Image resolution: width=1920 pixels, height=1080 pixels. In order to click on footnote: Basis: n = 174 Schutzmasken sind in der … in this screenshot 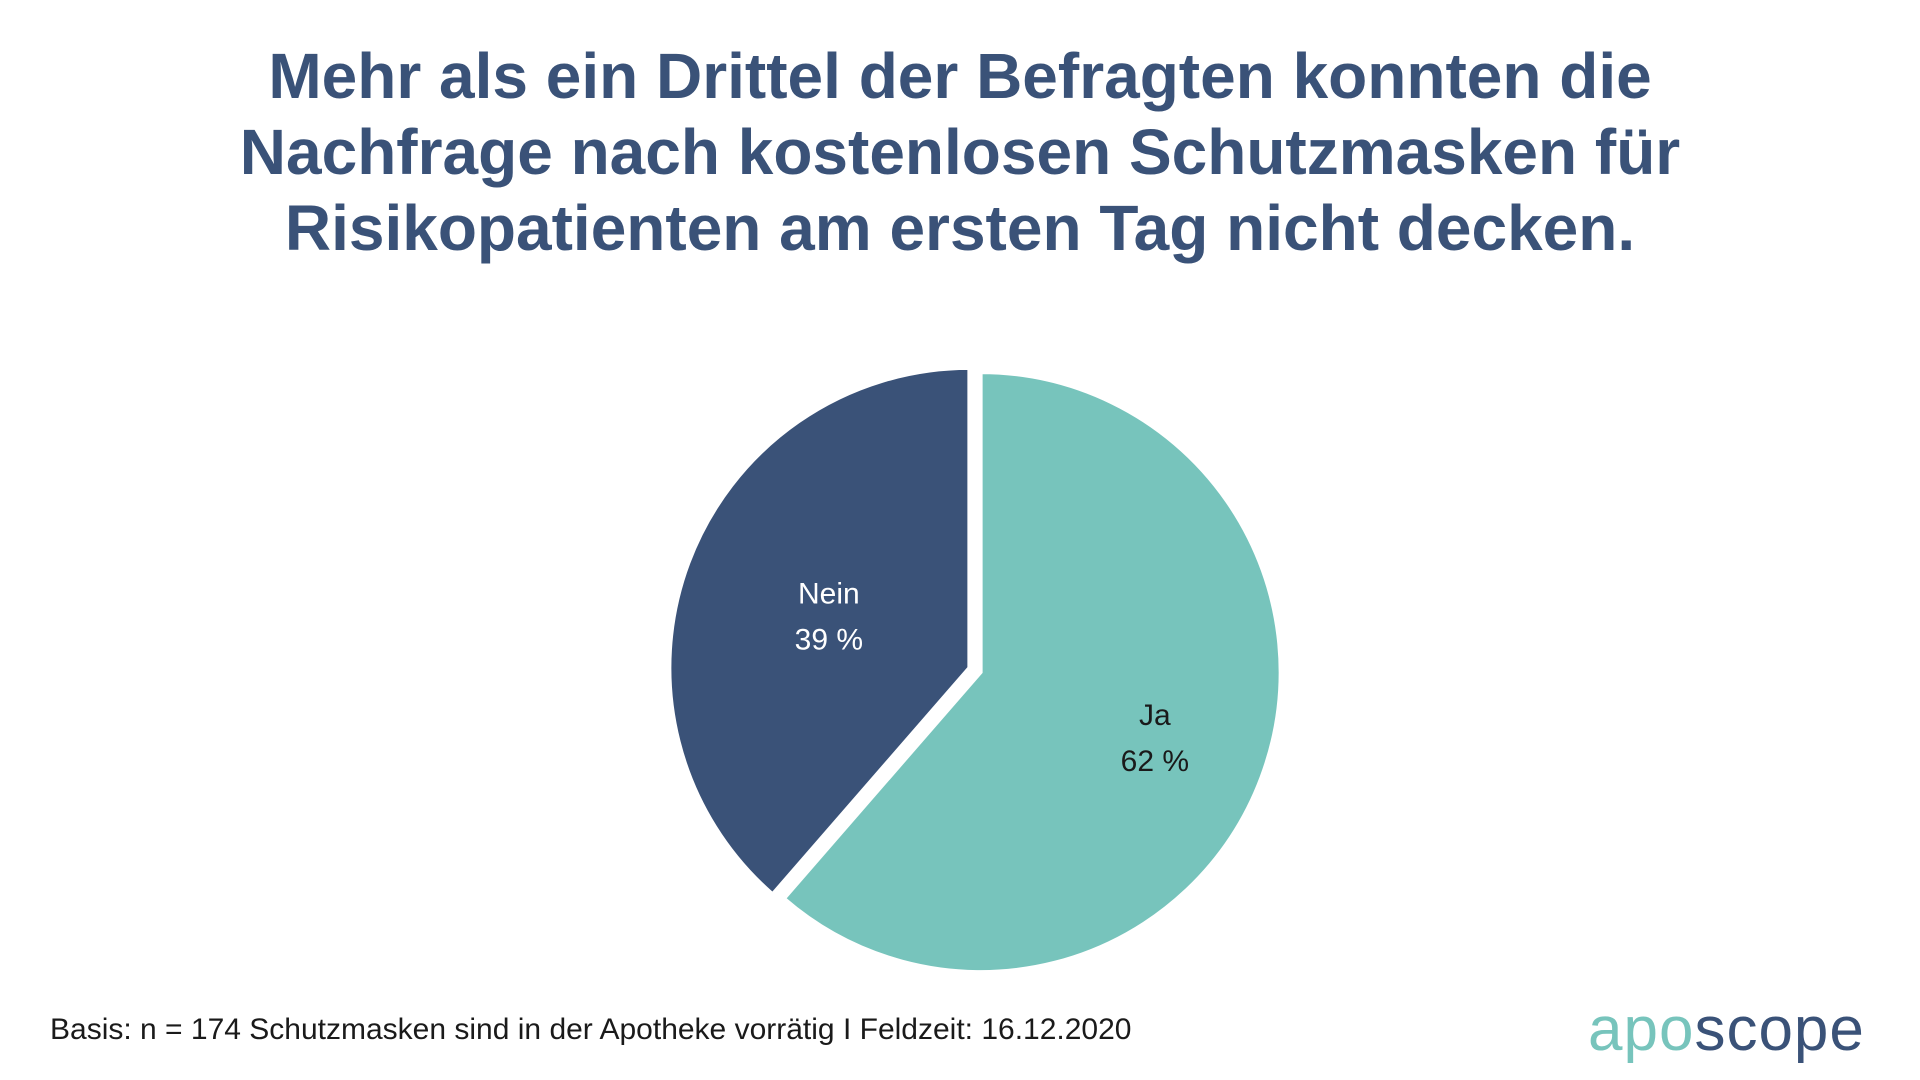, I will do `click(591, 1029)`.